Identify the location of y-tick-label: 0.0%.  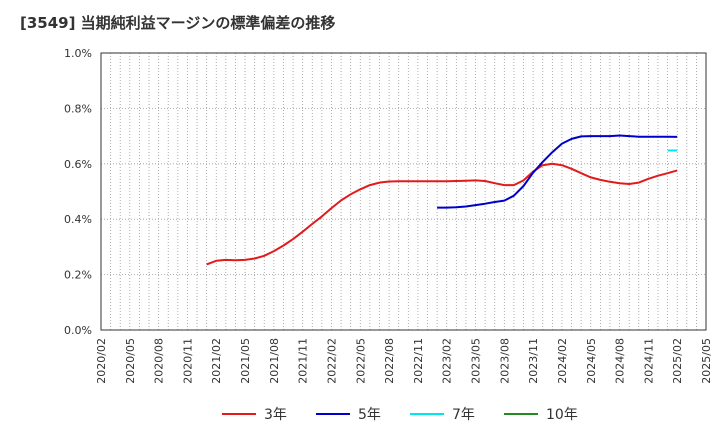
(78, 330).